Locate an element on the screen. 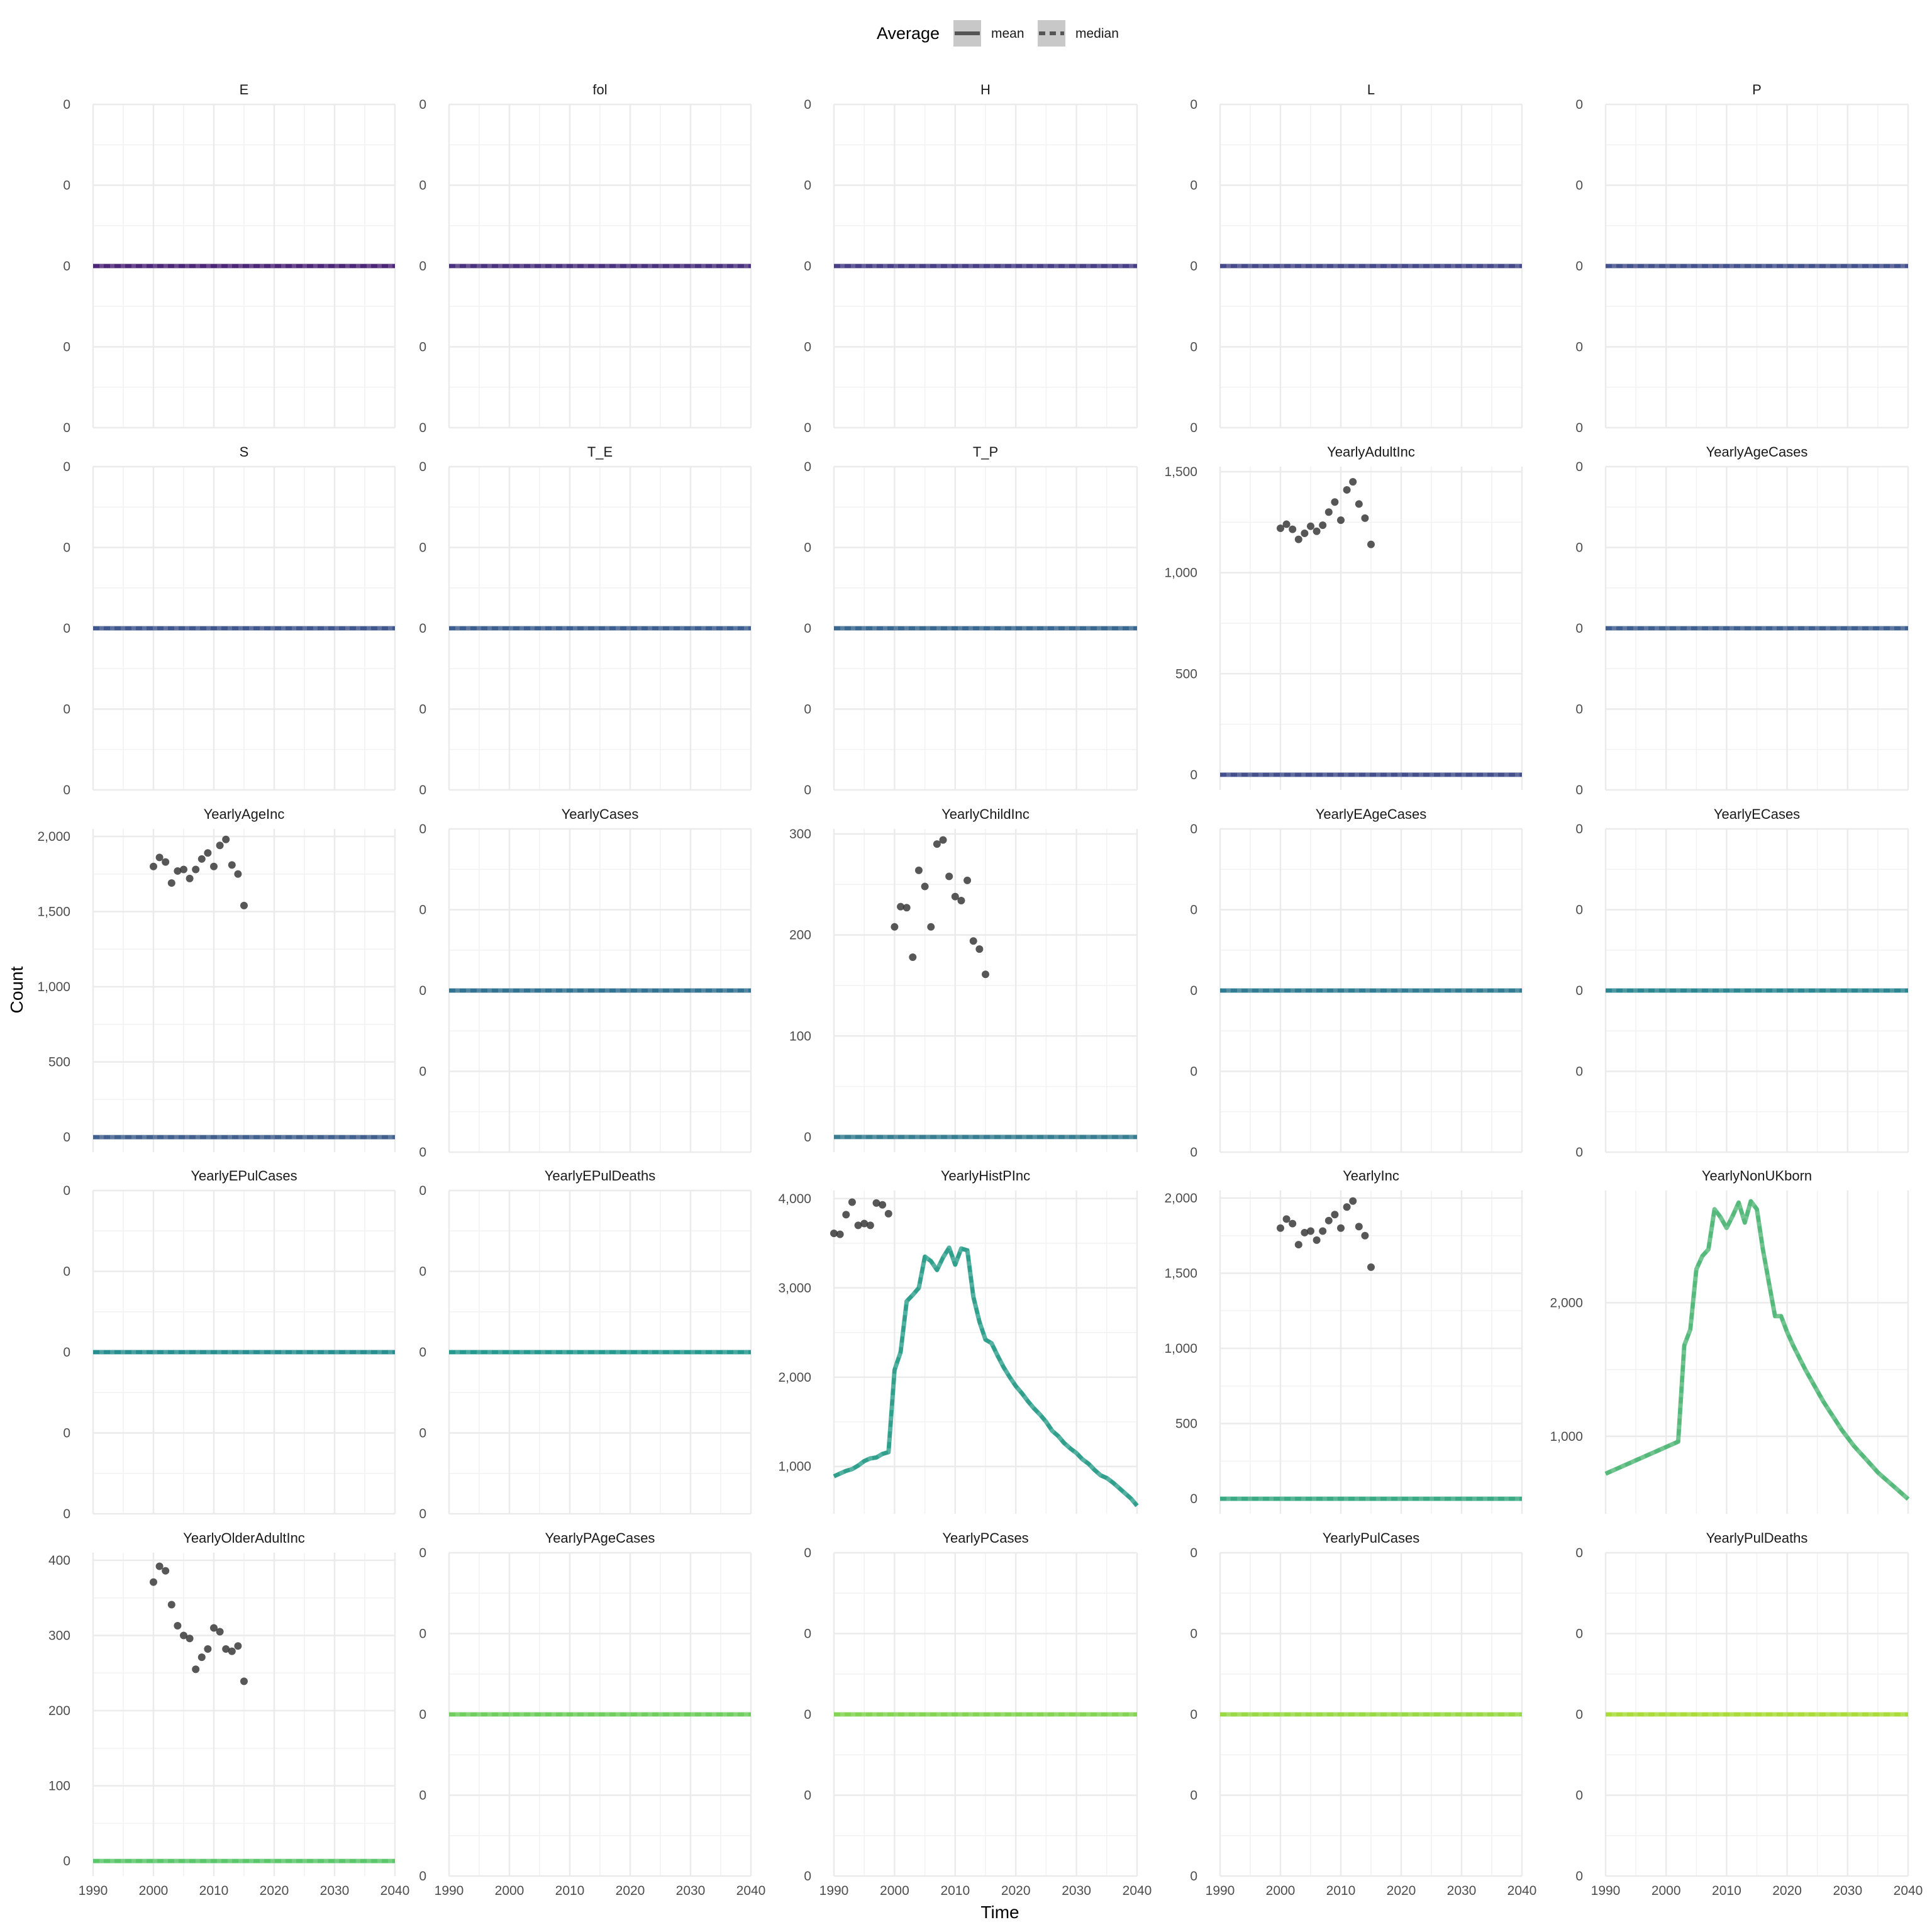 This screenshot has width=1932, height=1932. panel-title: P is located at coordinates (1757, 89).